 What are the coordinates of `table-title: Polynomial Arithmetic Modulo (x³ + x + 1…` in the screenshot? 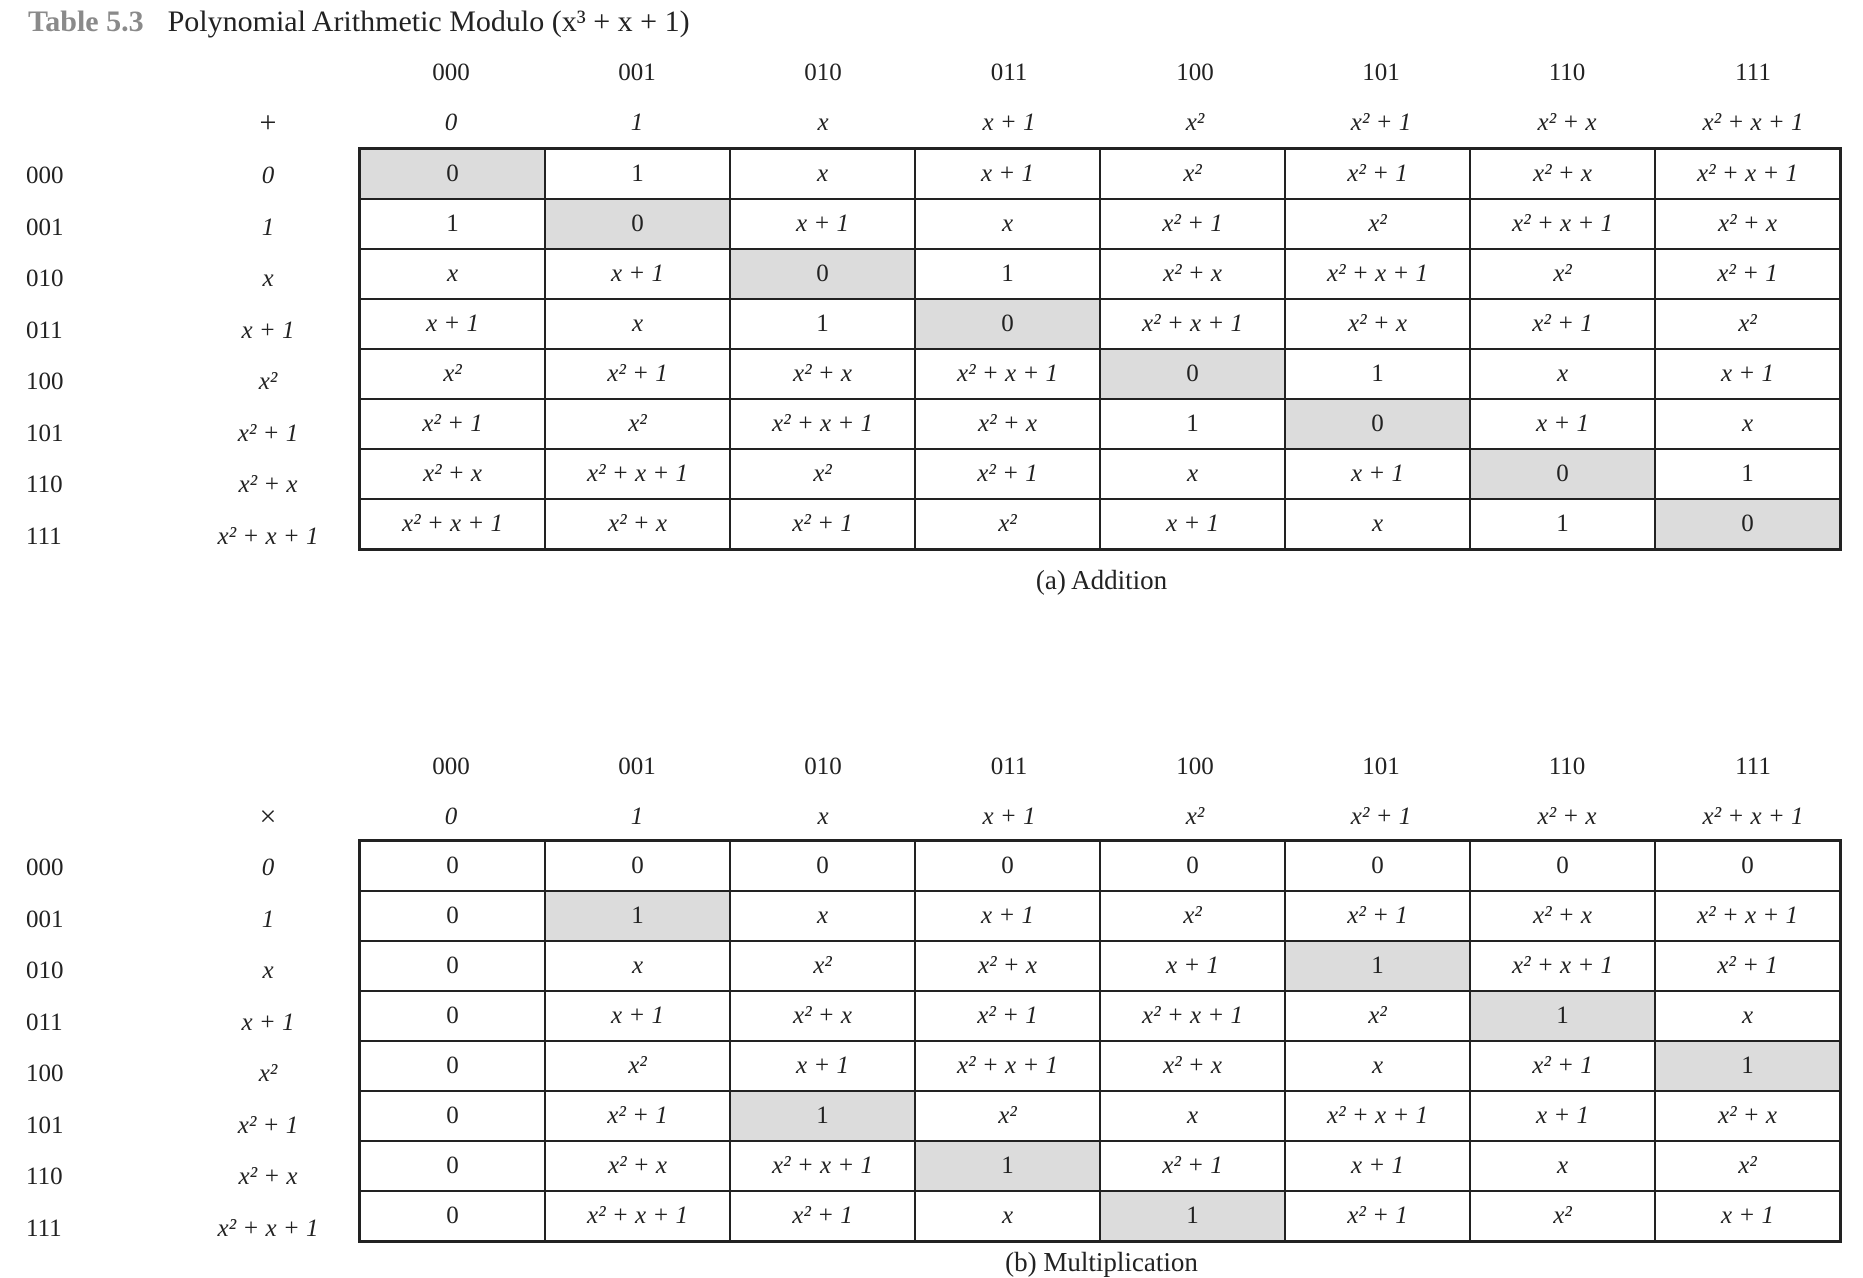 It's located at (428, 21).